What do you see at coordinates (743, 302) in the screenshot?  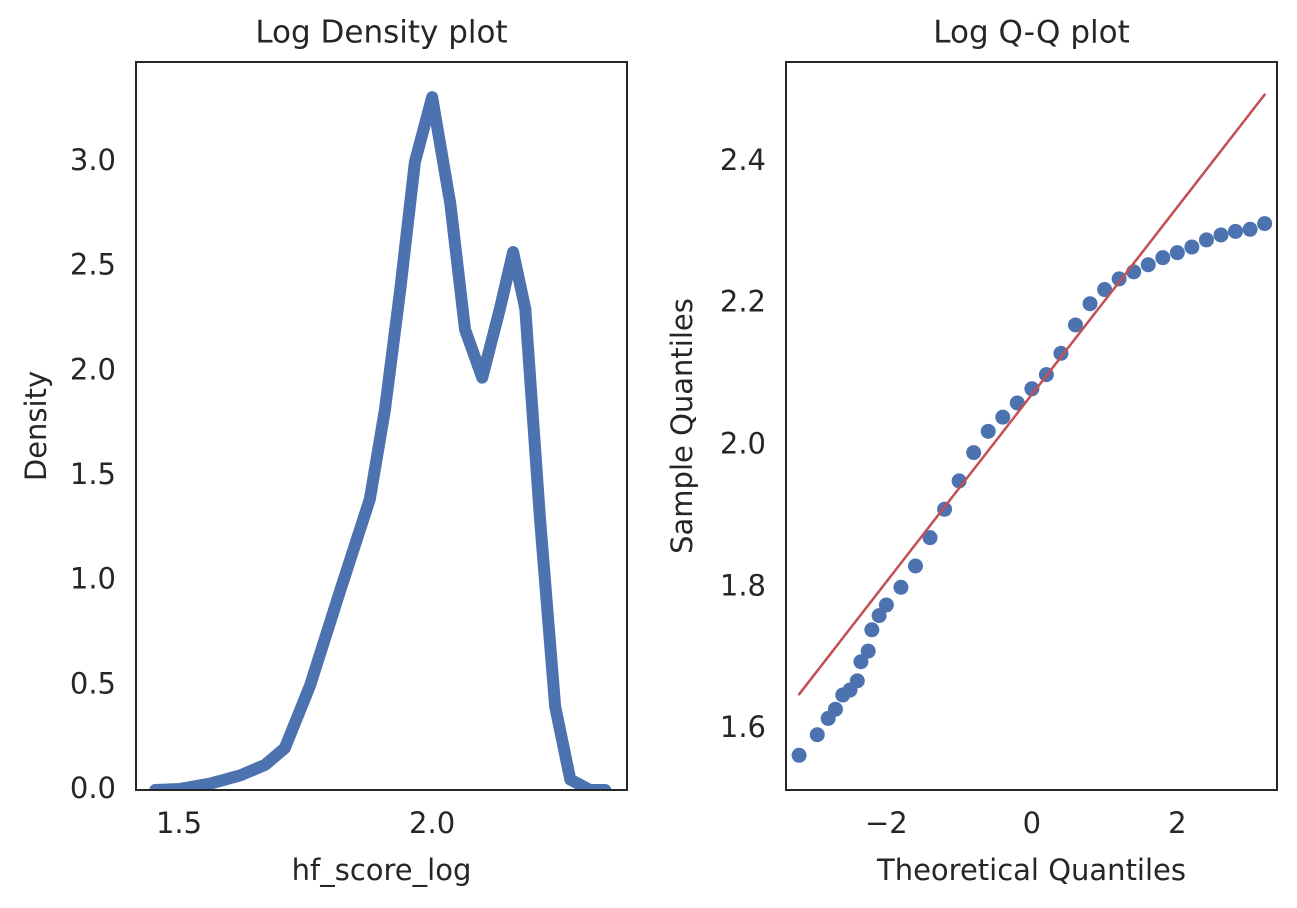 I see `y-tick-label: 2.2` at bounding box center [743, 302].